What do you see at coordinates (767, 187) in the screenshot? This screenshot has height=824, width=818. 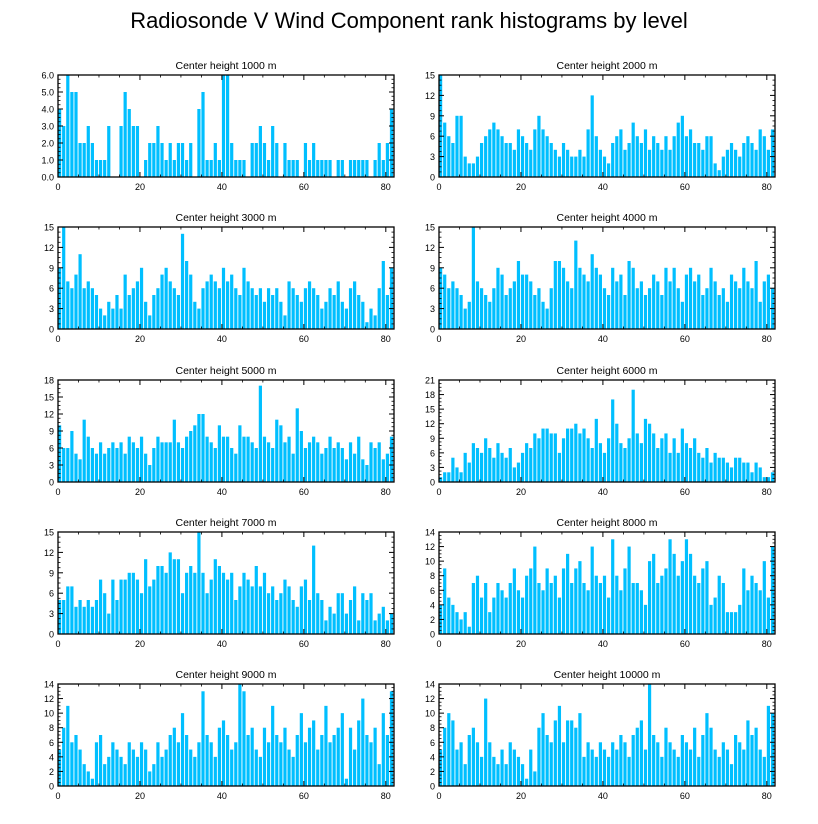 I see `x-tick-label: 80` at bounding box center [767, 187].